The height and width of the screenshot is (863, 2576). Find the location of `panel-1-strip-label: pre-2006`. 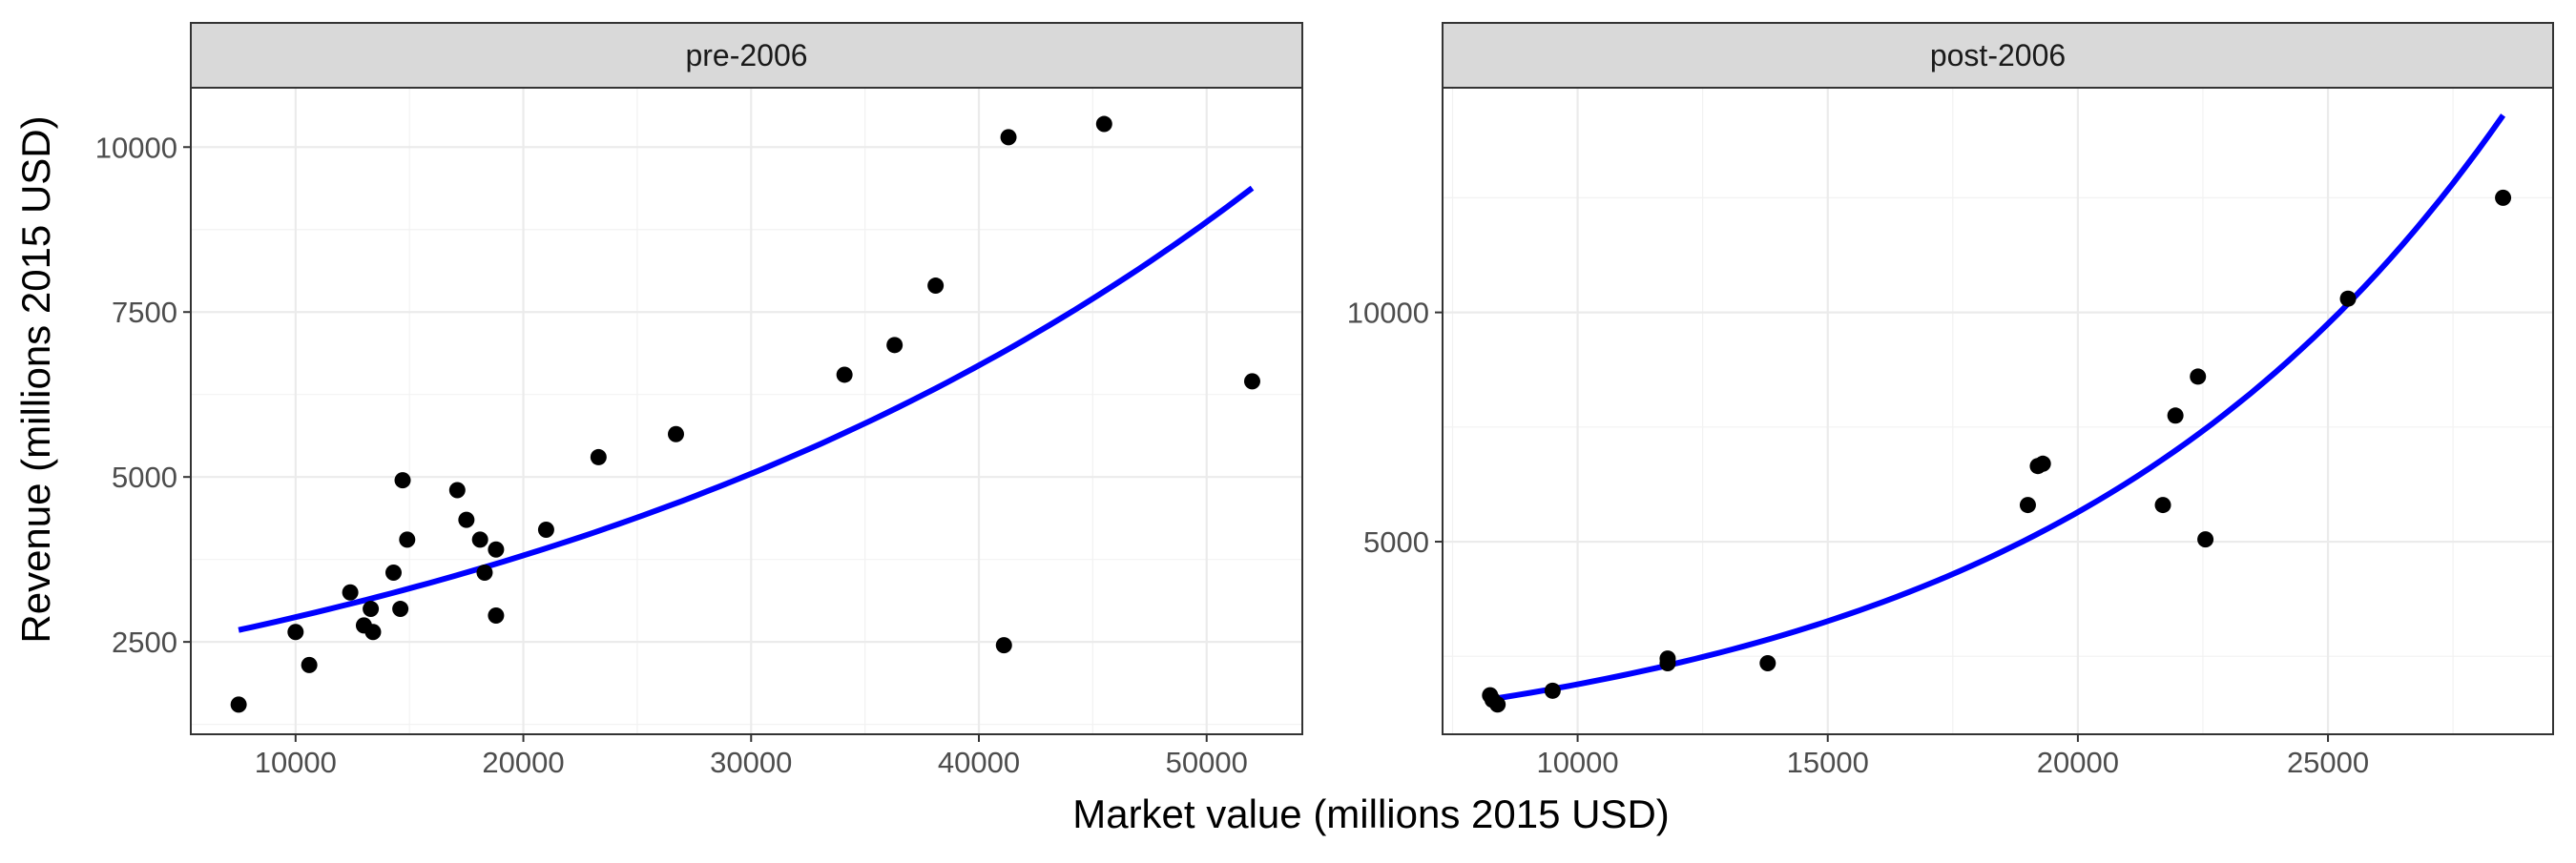

panel-1-strip-label: pre-2006 is located at coordinates (746, 55).